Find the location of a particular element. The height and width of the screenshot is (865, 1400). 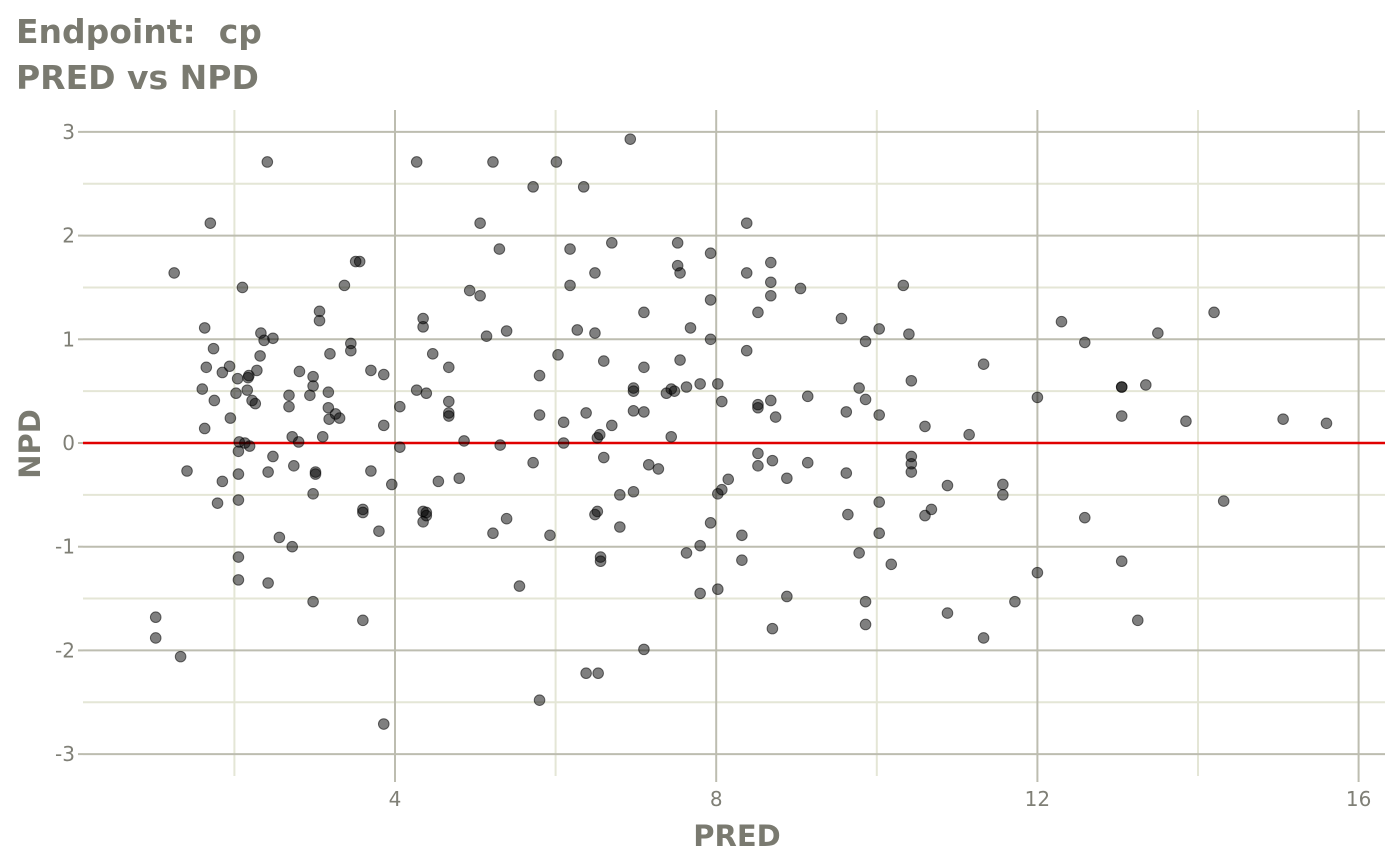

y-tick-label: 0 is located at coordinates (68, 443).